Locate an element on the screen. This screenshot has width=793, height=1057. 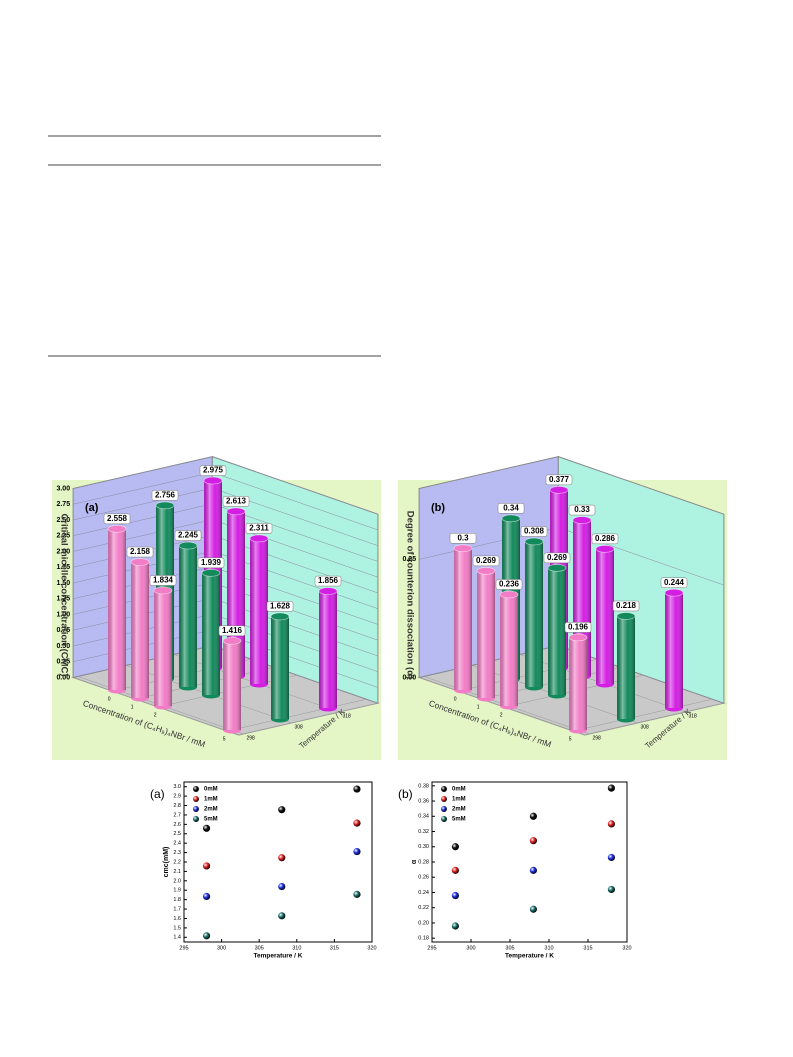
floor-grid-line is located at coordinates (297, 715).